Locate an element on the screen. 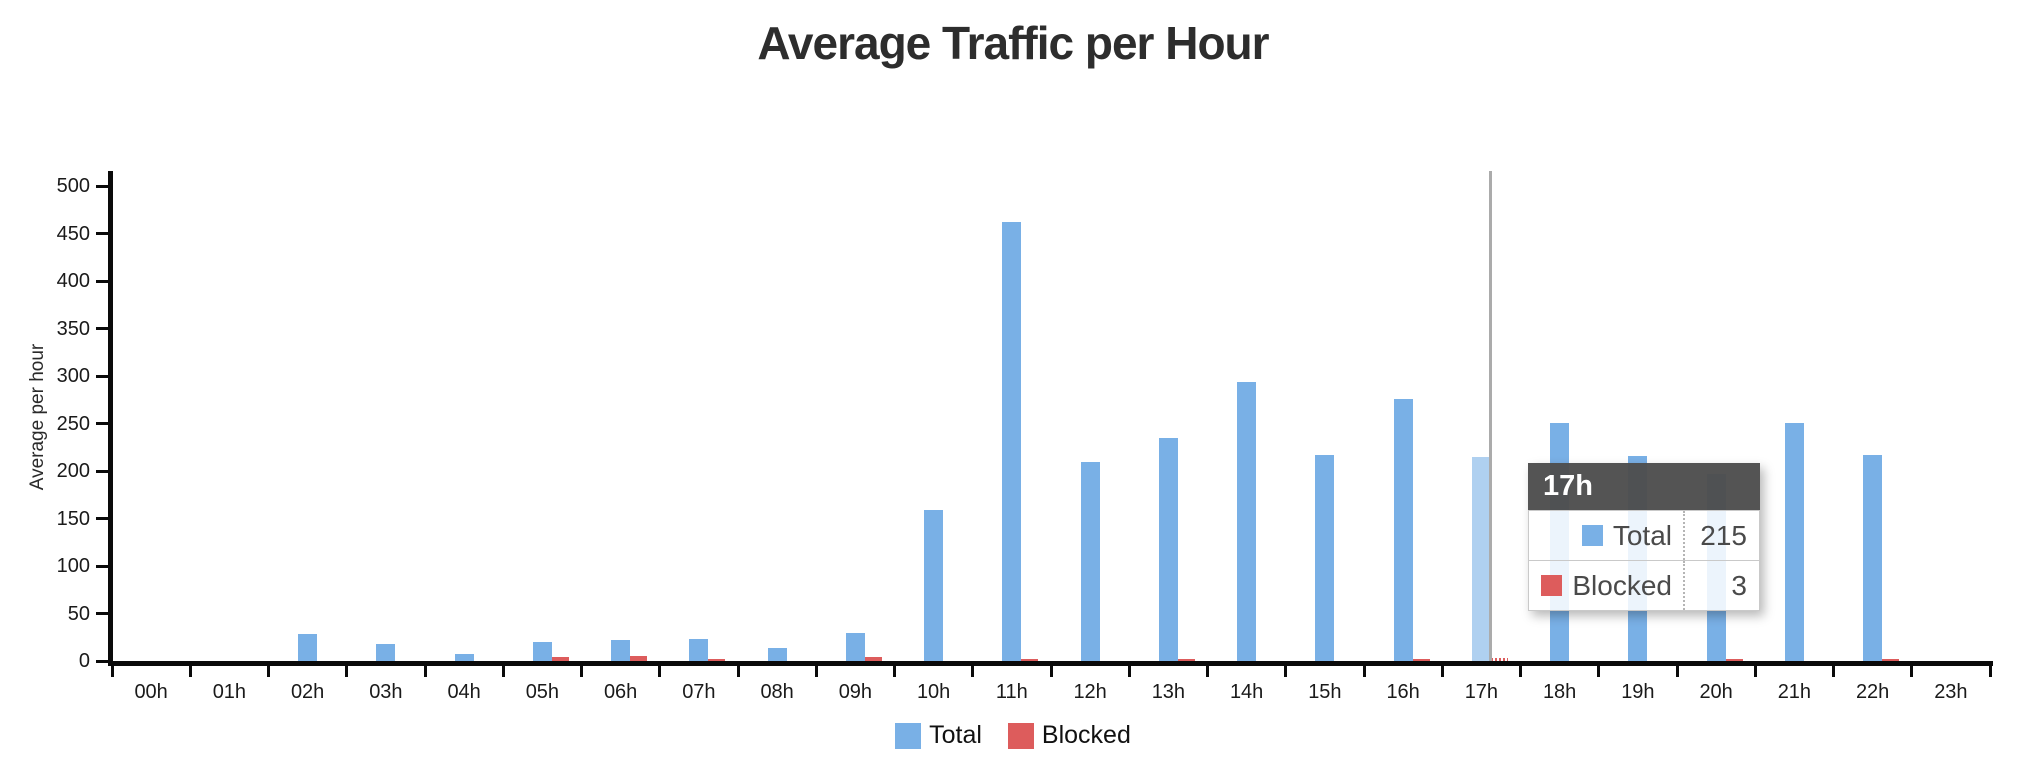  bar-blocked-13h is located at coordinates (1186, 660).